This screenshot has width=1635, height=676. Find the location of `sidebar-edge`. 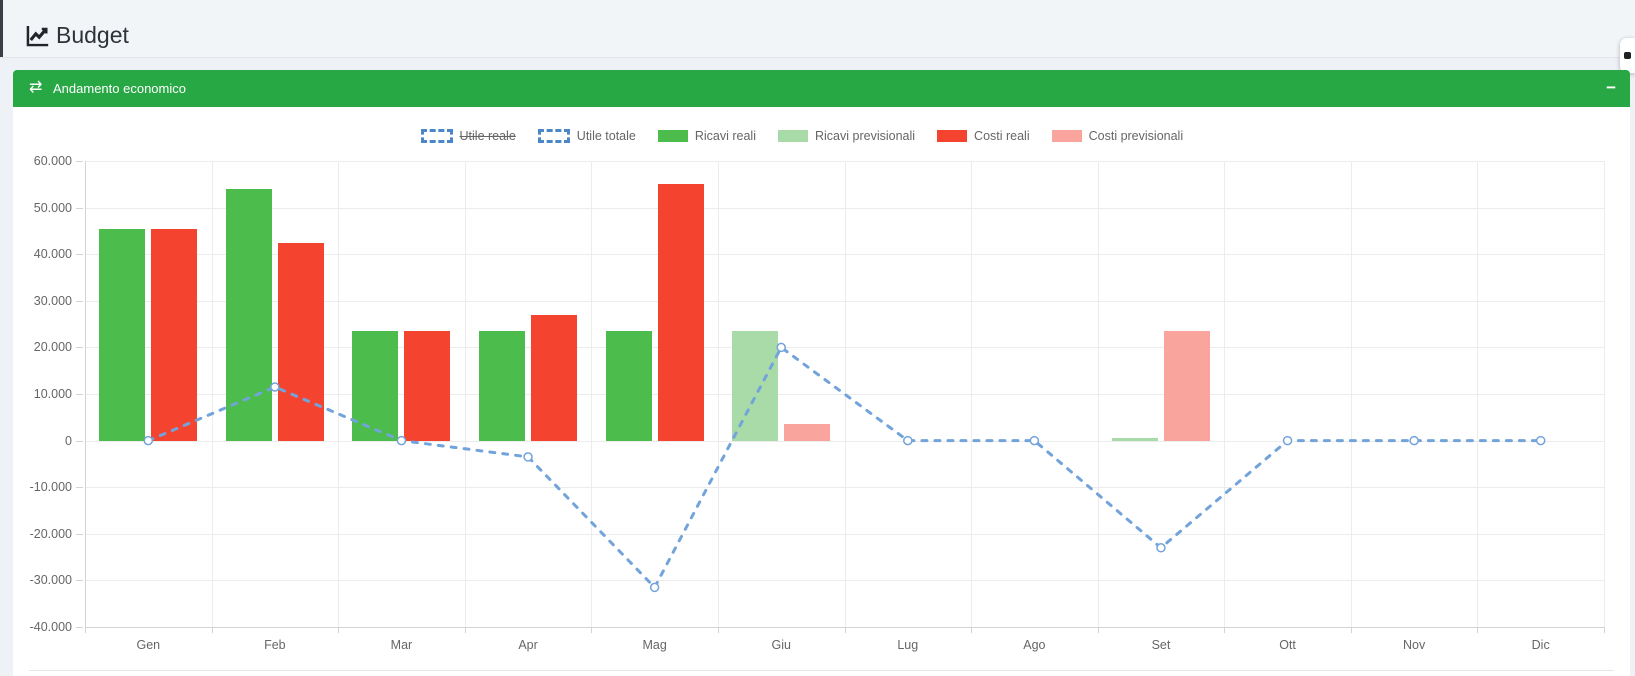

sidebar-edge is located at coordinates (1, 28).